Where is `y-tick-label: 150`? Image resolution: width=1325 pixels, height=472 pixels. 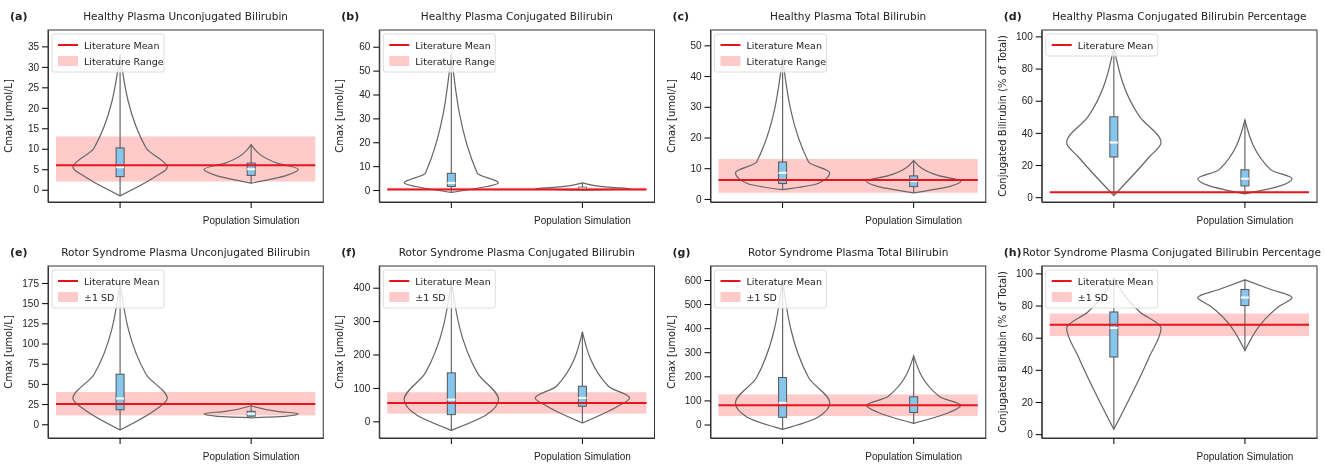 y-tick-label: 150 is located at coordinates (31, 303).